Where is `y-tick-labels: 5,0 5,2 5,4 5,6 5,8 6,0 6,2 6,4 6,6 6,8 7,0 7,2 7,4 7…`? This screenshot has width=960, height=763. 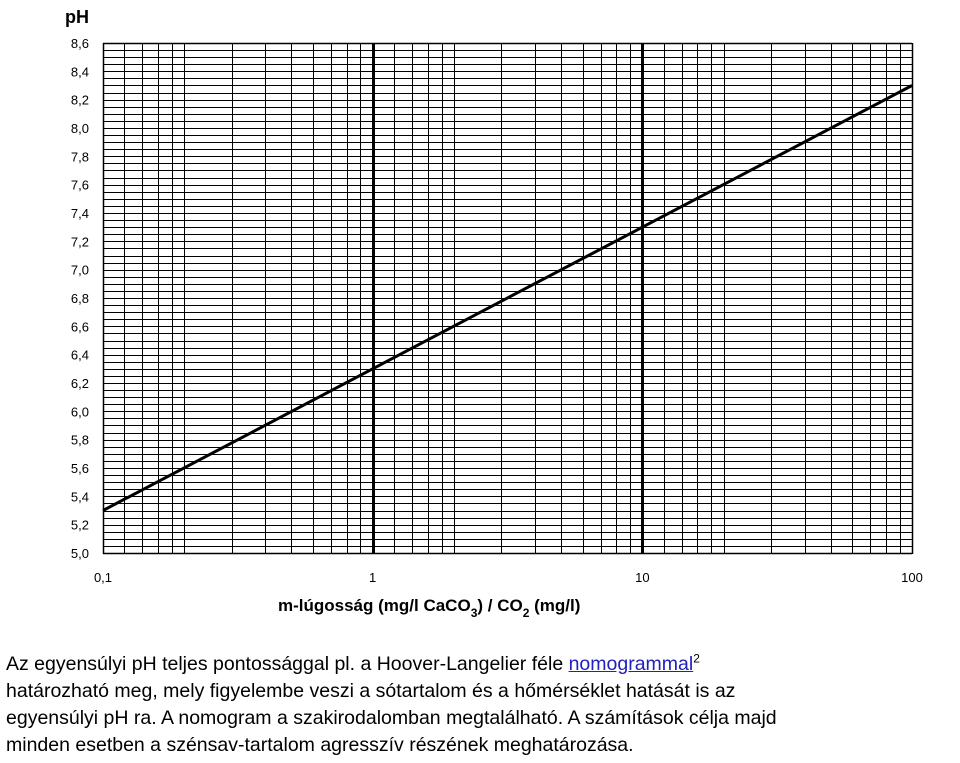 y-tick-labels: 5,0 5,2 5,4 5,6 5,8 6,0 6,2 6,4 6,6 6,8 7,0 7,2 7,4 7… is located at coordinates (80, 298).